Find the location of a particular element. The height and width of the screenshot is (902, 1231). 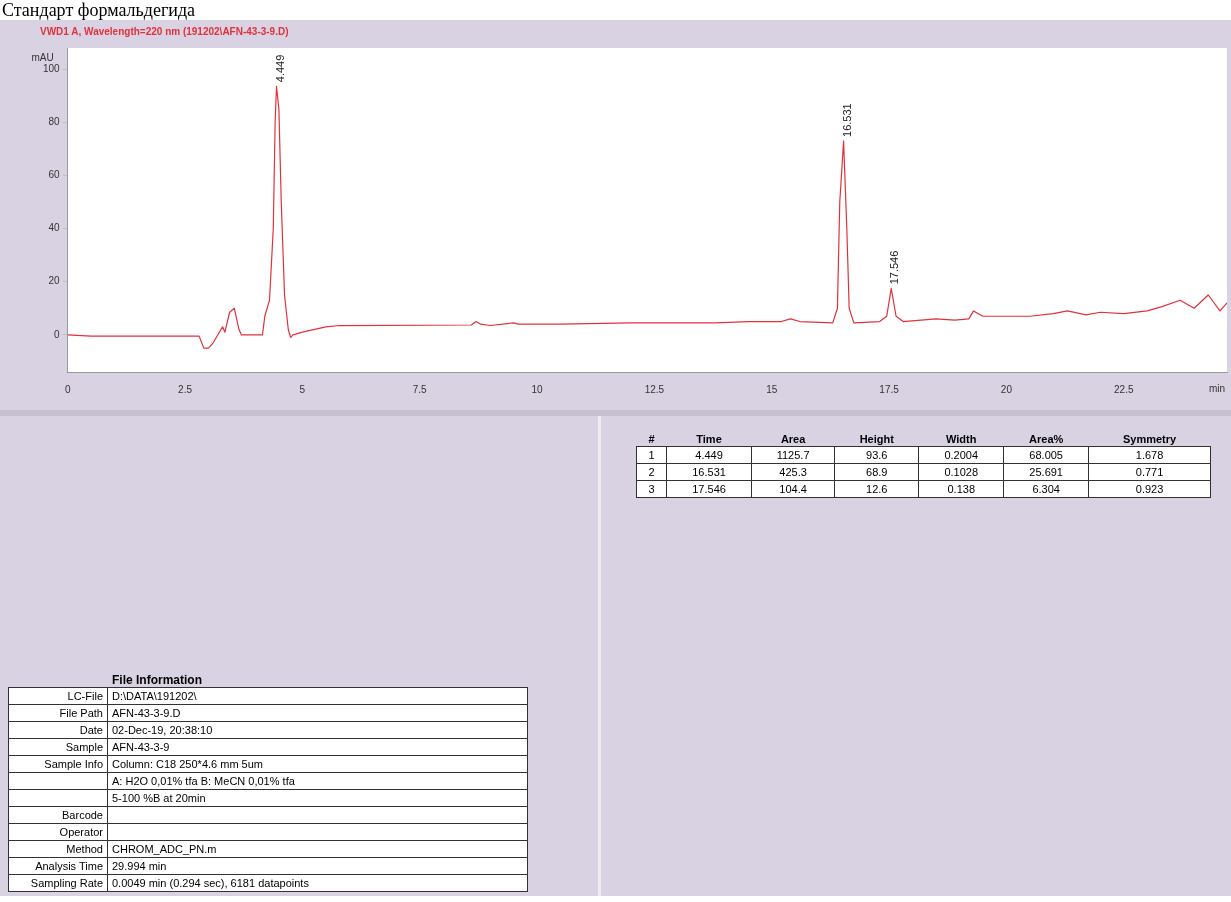

annotation: 16.531 is located at coordinates (846, 120).